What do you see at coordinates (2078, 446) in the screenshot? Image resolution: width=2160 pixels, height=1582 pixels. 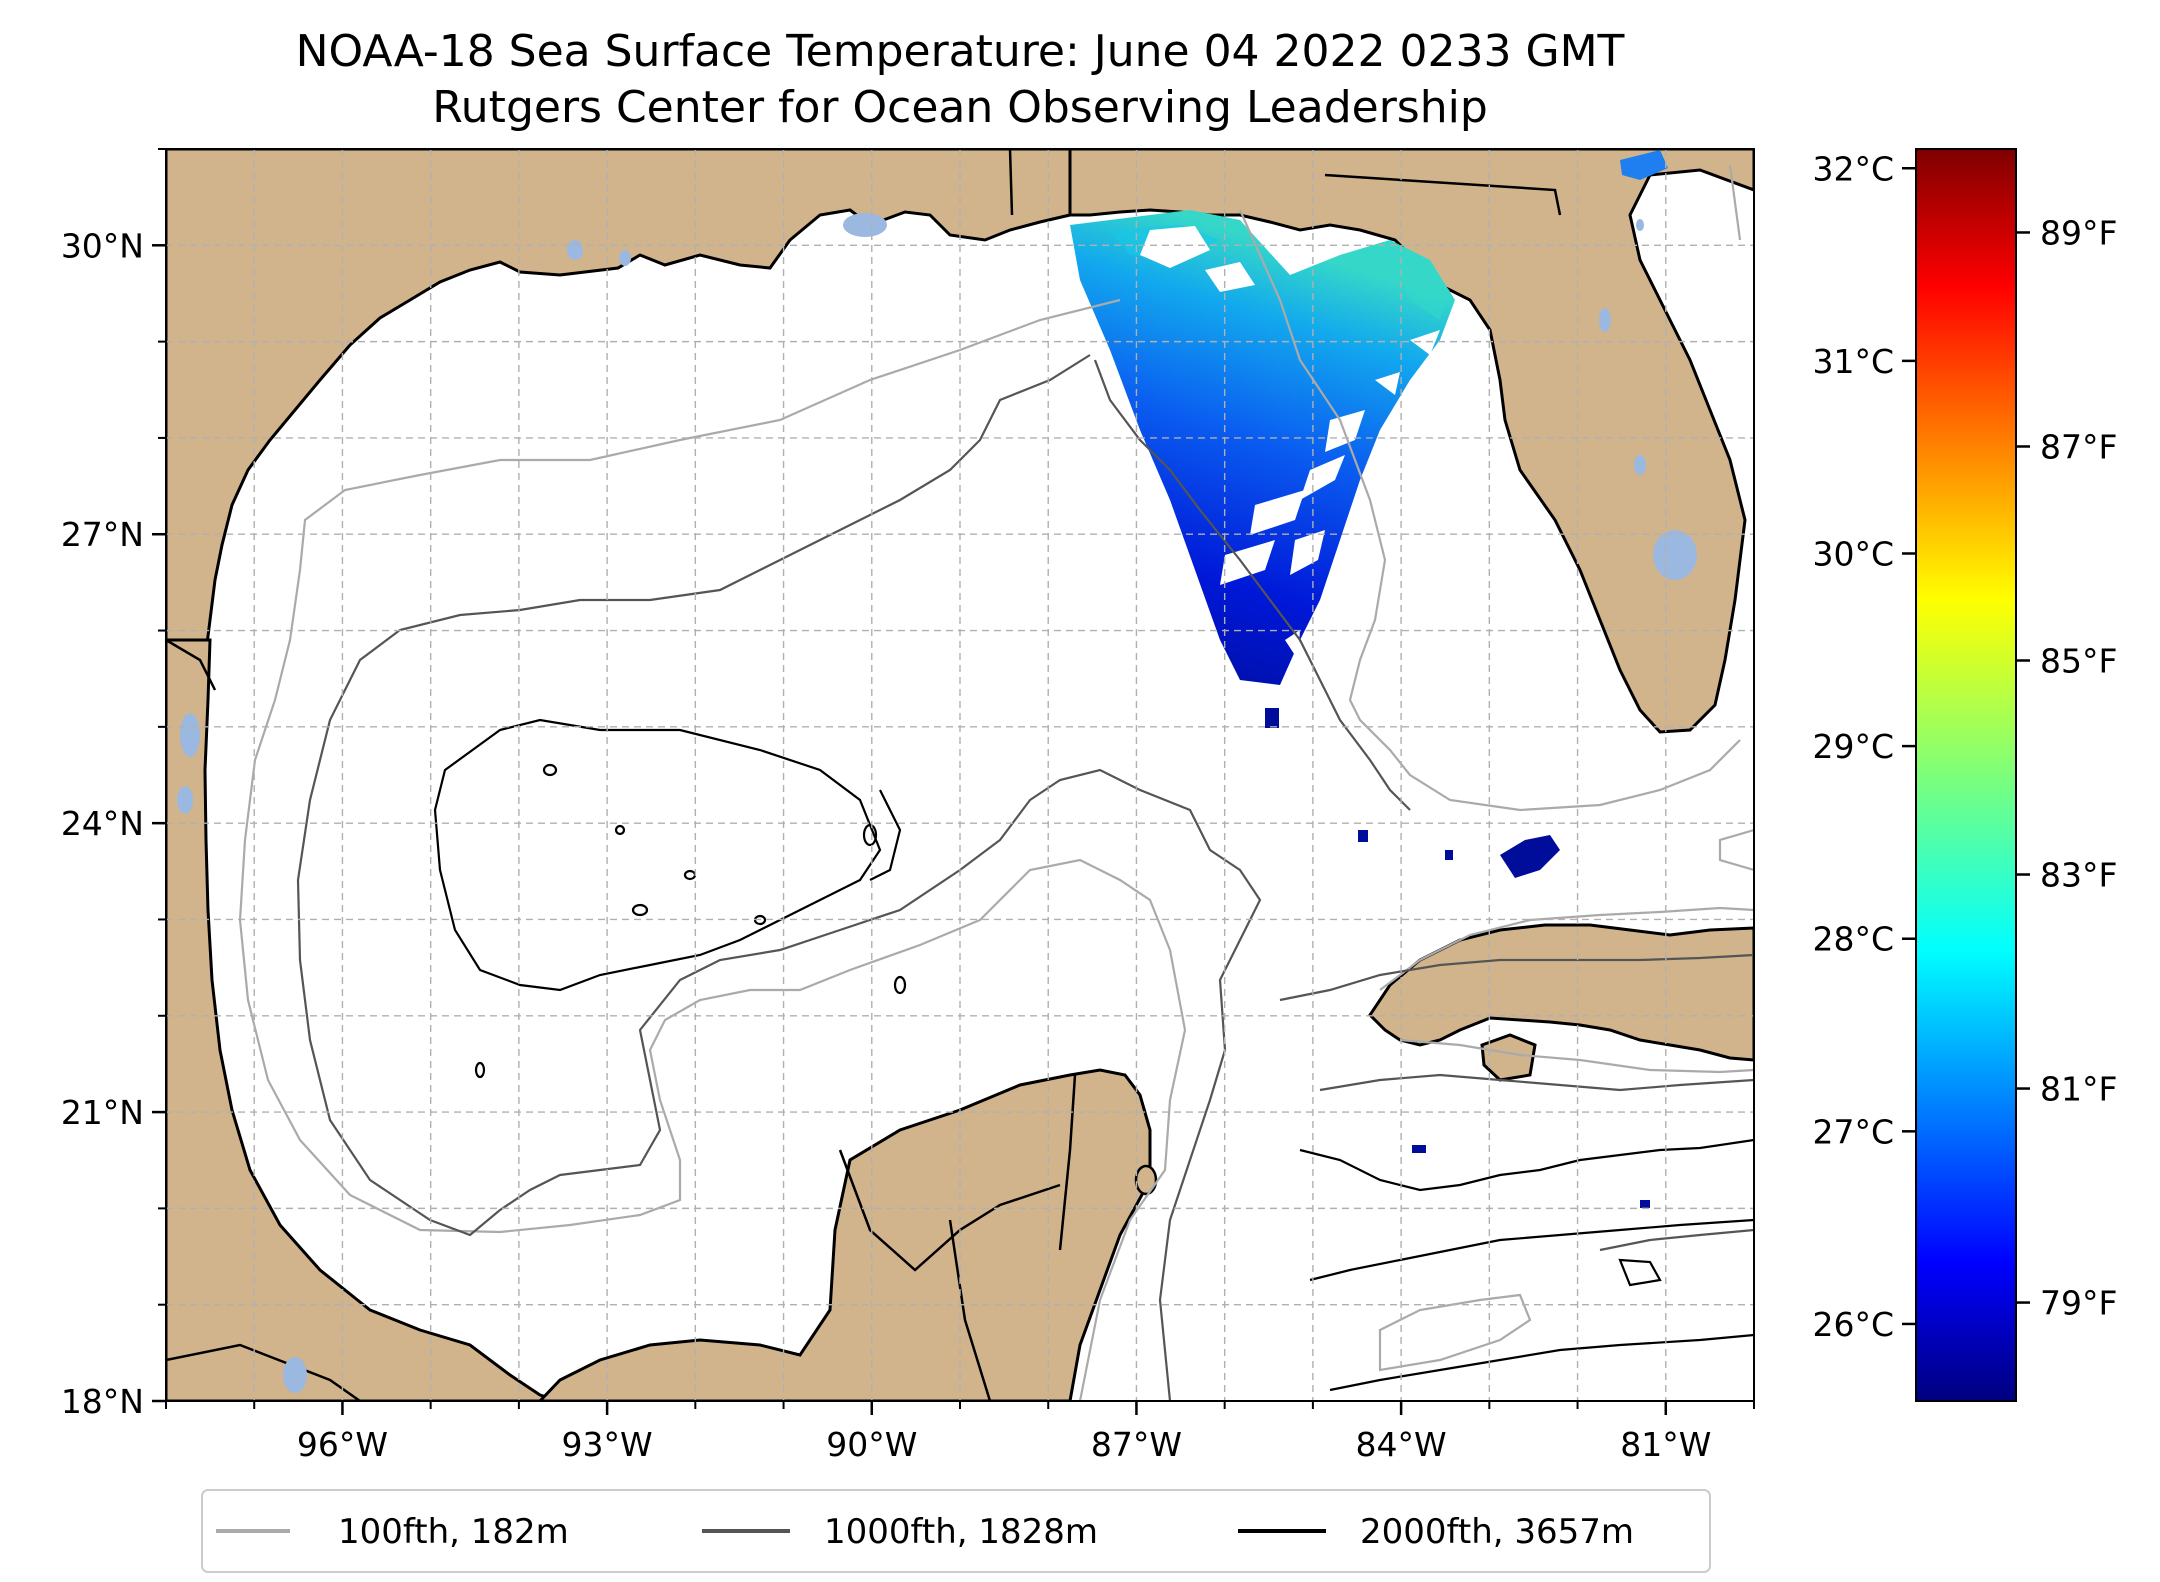 I see `colorbar-fahrenheit-label: 87°F` at bounding box center [2078, 446].